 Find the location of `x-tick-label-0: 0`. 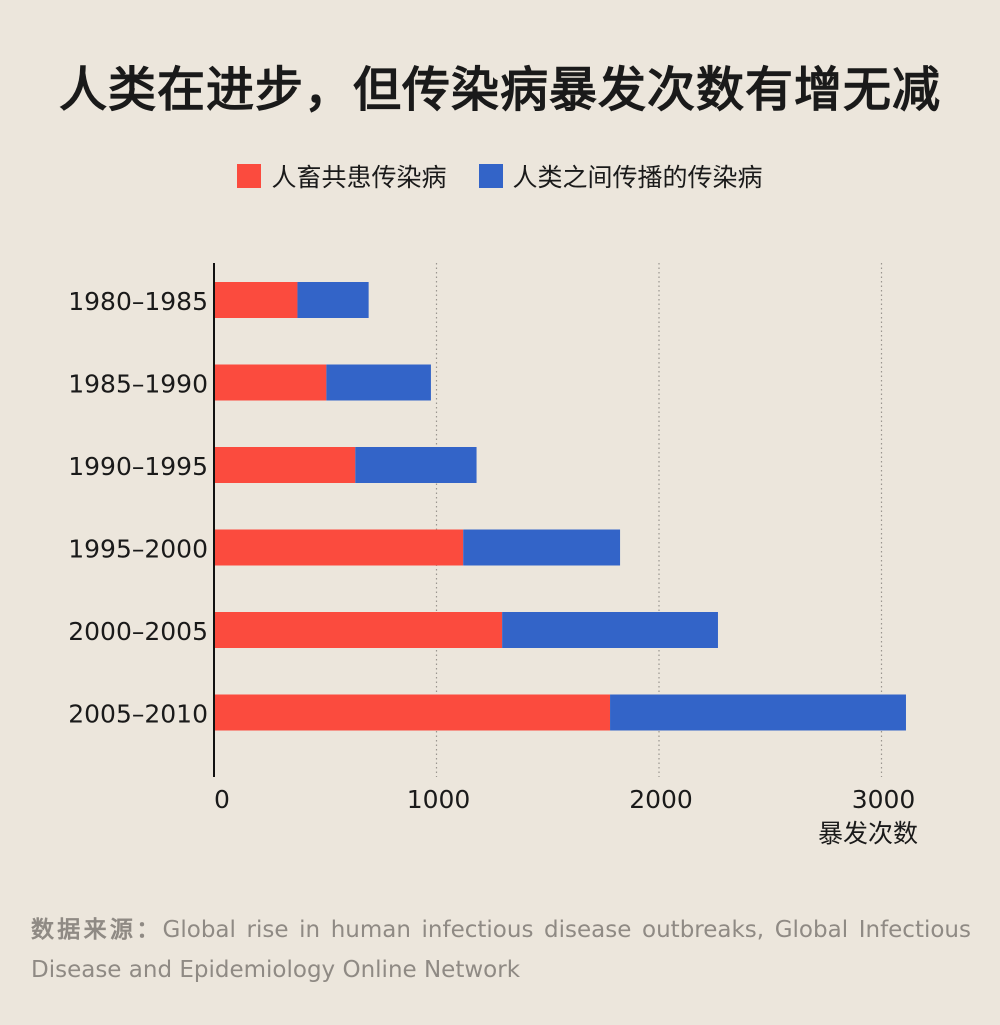

x-tick-label-0: 0 is located at coordinates (222, 799).